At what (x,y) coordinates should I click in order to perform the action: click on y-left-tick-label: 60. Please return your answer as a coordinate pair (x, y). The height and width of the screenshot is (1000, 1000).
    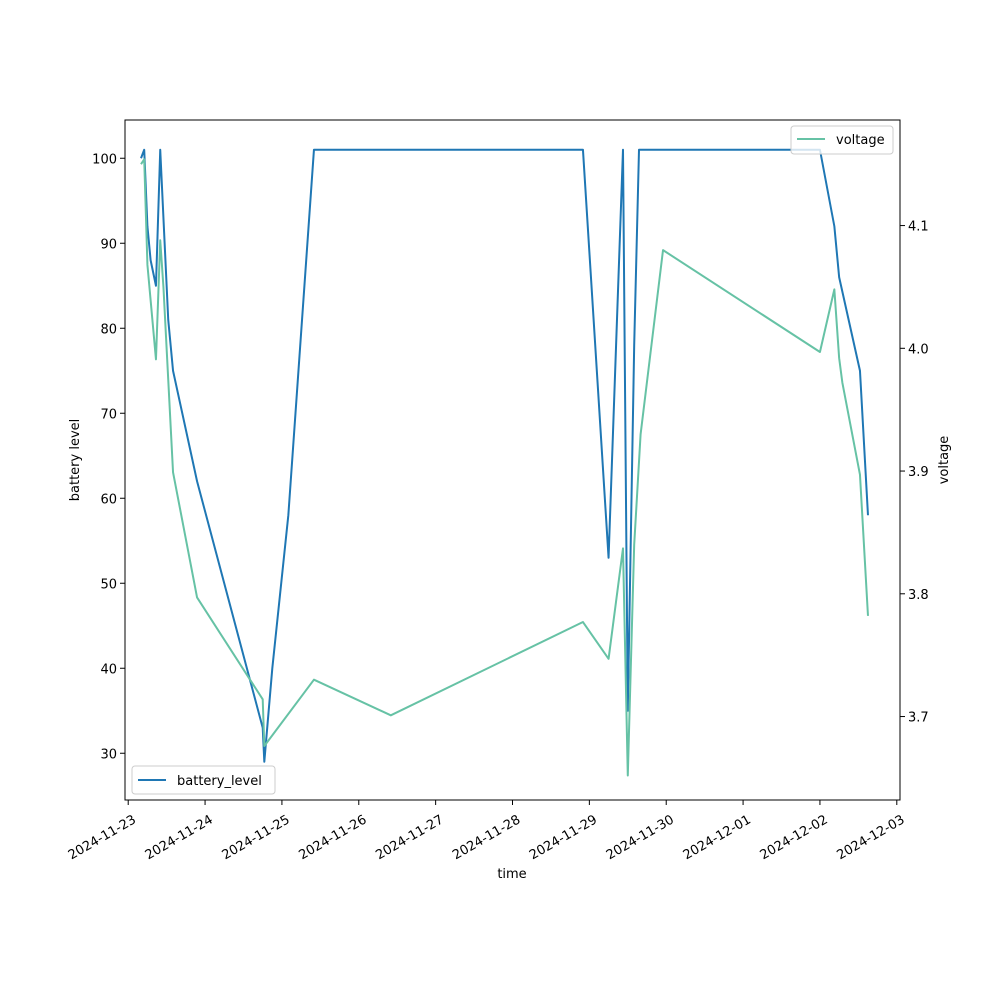
    Looking at the image, I should click on (108, 499).